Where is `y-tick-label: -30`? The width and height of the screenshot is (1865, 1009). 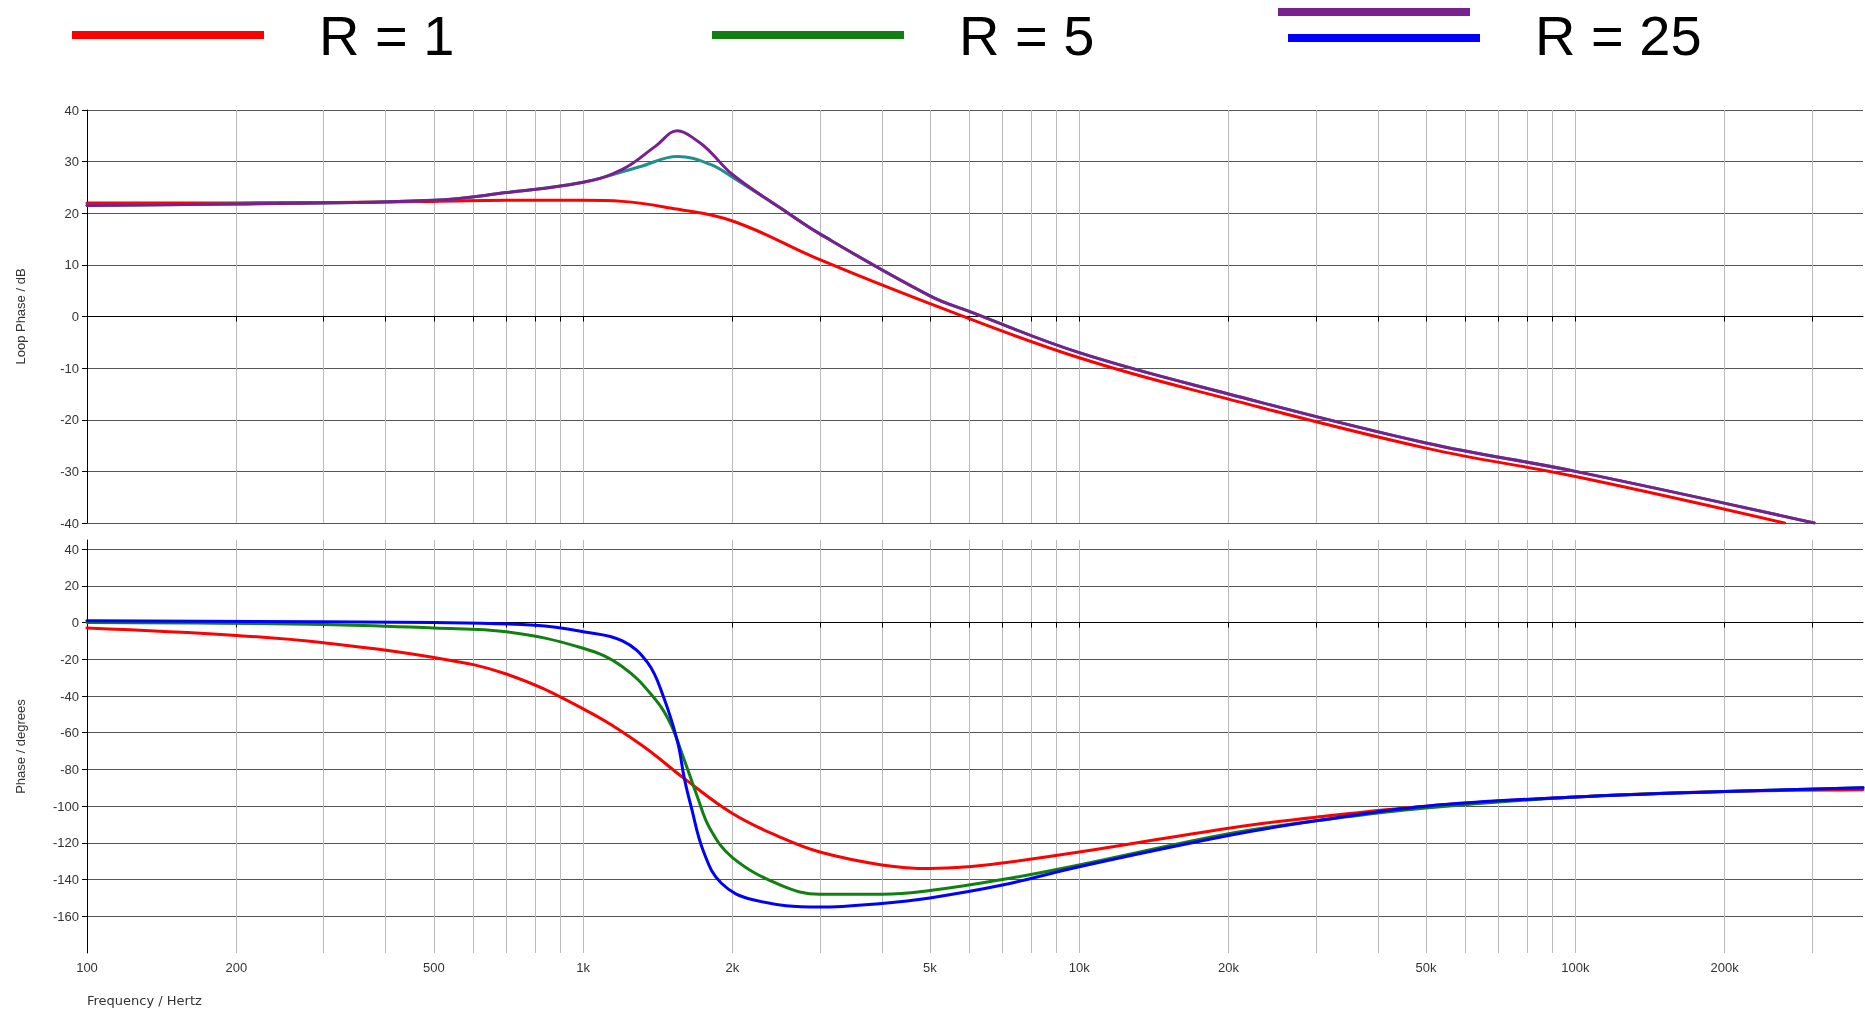
y-tick-label: -30 is located at coordinates (69, 471).